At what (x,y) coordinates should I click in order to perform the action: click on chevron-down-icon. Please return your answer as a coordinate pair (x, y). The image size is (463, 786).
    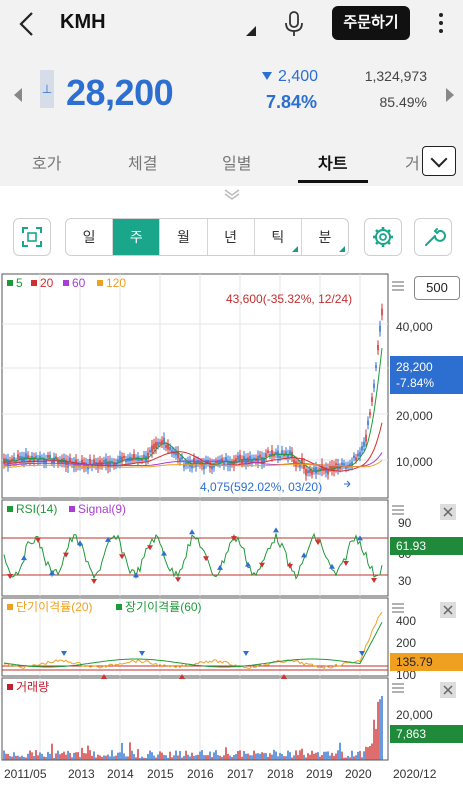
    Looking at the image, I should click on (439, 161).